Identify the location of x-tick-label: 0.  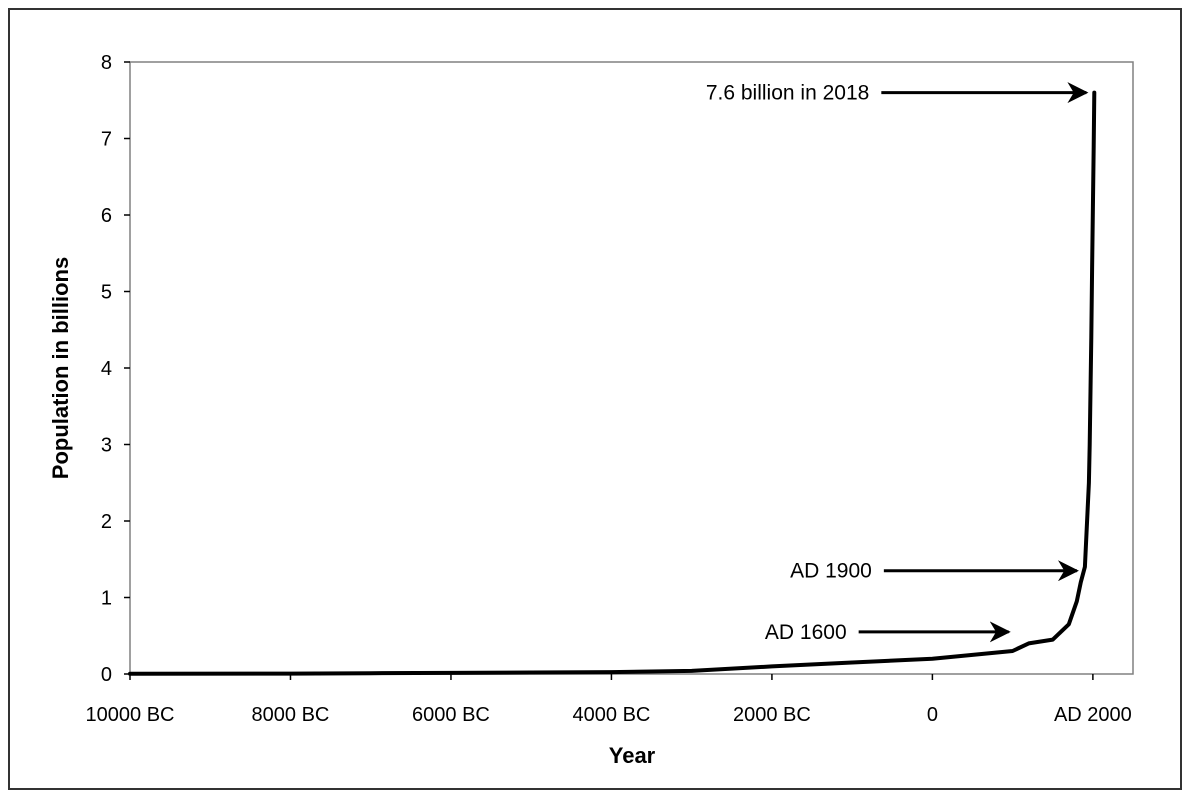
(932, 715).